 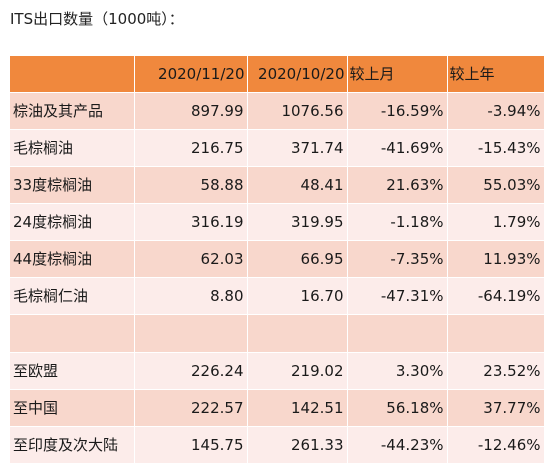 What do you see at coordinates (191, 371) in the screenshot?
I see `table-cell: 226.24` at bounding box center [191, 371].